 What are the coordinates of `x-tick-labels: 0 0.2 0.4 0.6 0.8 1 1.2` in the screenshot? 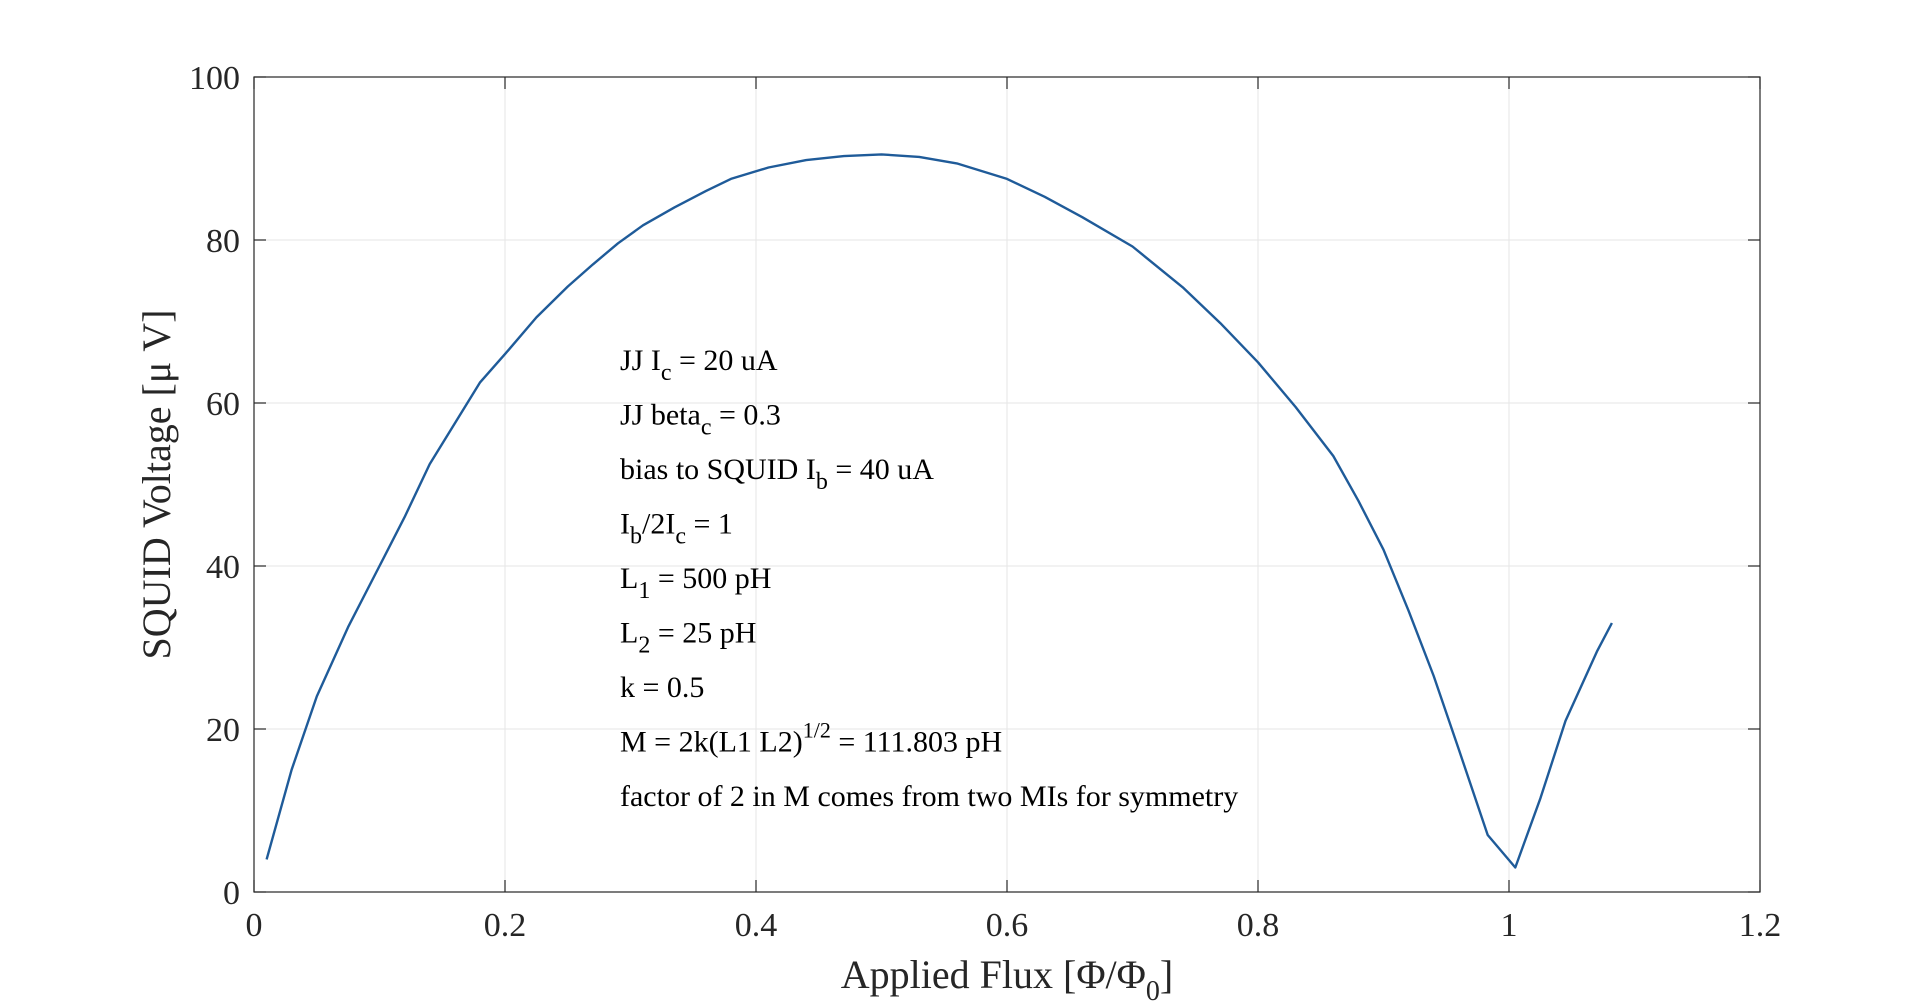 It's located at (1014, 925).